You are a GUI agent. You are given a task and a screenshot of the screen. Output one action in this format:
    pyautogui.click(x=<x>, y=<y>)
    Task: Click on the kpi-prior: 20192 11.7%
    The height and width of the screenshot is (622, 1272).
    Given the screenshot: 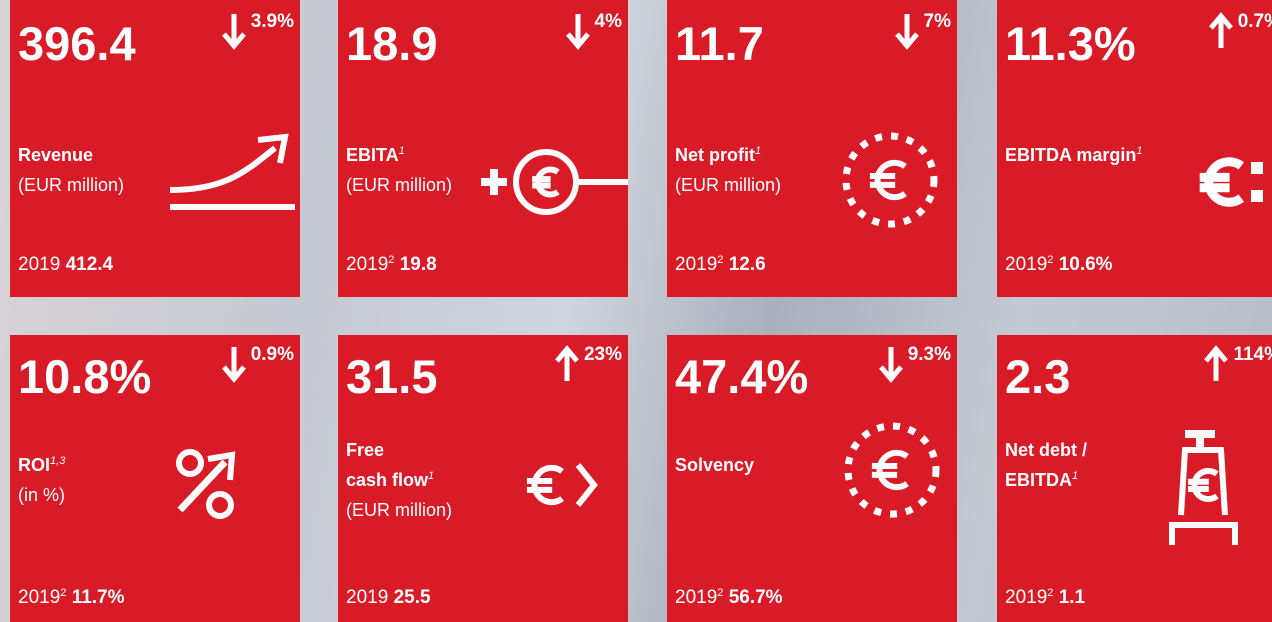 What is the action you would take?
    pyautogui.click(x=71, y=597)
    